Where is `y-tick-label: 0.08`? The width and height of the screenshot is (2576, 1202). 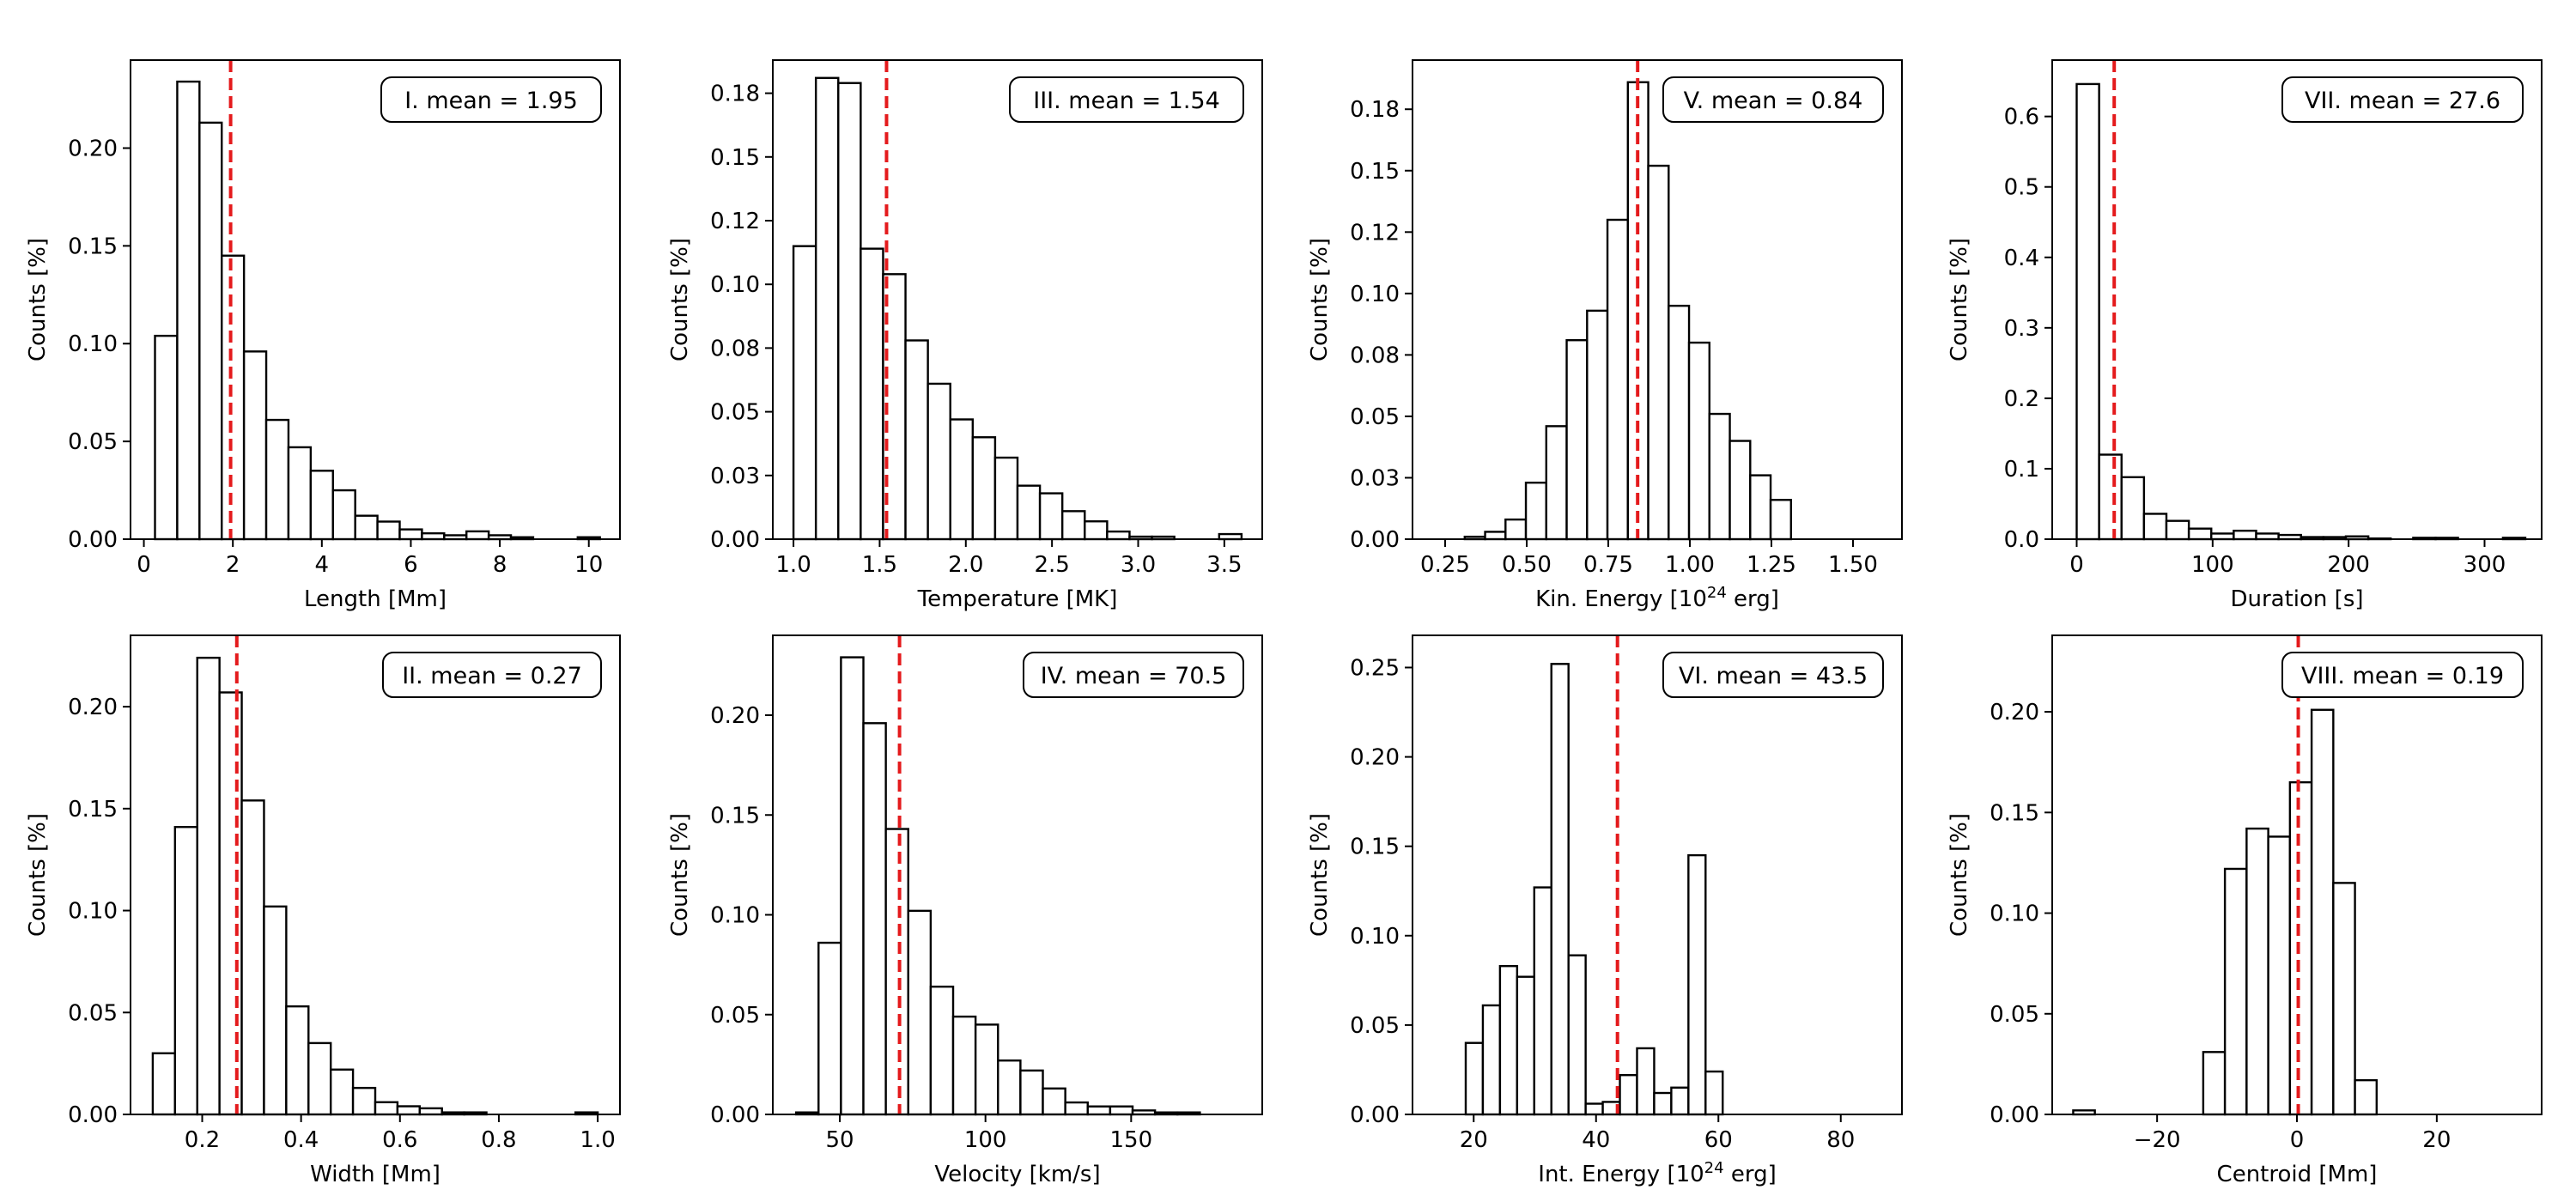 y-tick-label: 0.08 is located at coordinates (735, 348).